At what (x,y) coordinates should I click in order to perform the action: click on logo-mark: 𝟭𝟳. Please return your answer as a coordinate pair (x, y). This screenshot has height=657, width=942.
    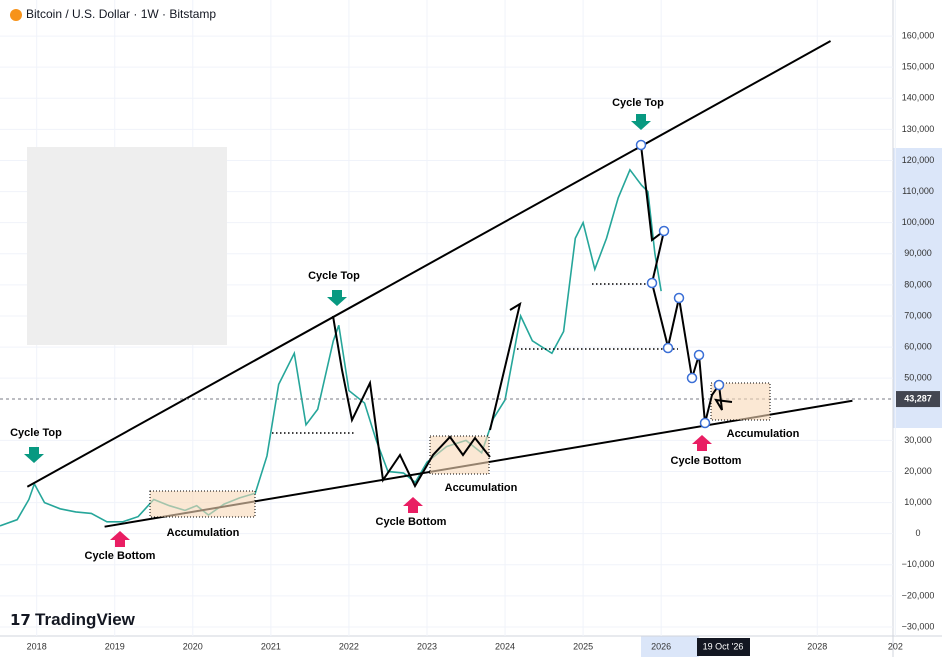
    Looking at the image, I should click on (22, 620).